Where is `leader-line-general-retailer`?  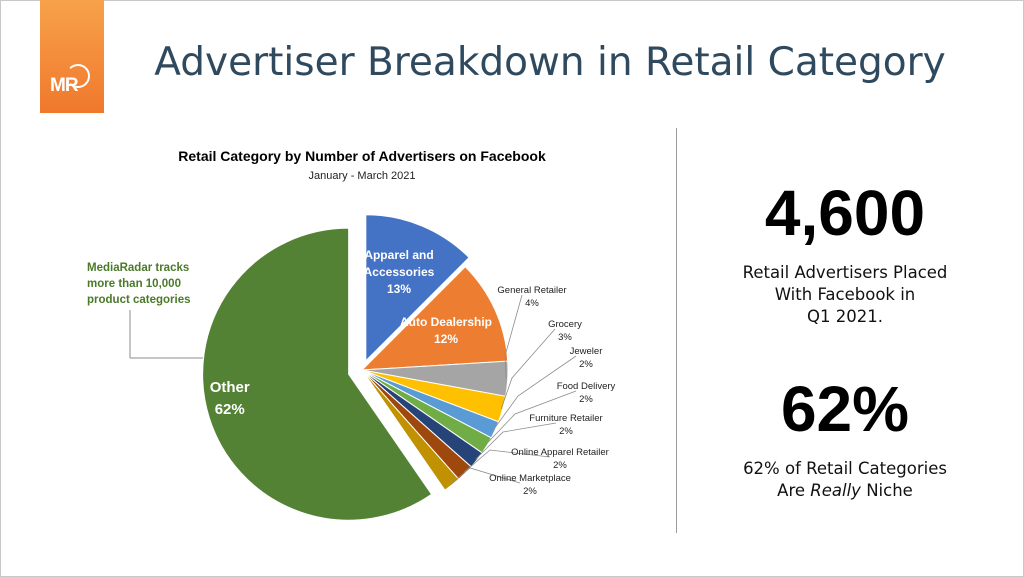 leader-line-general-retailer is located at coordinates (513, 336).